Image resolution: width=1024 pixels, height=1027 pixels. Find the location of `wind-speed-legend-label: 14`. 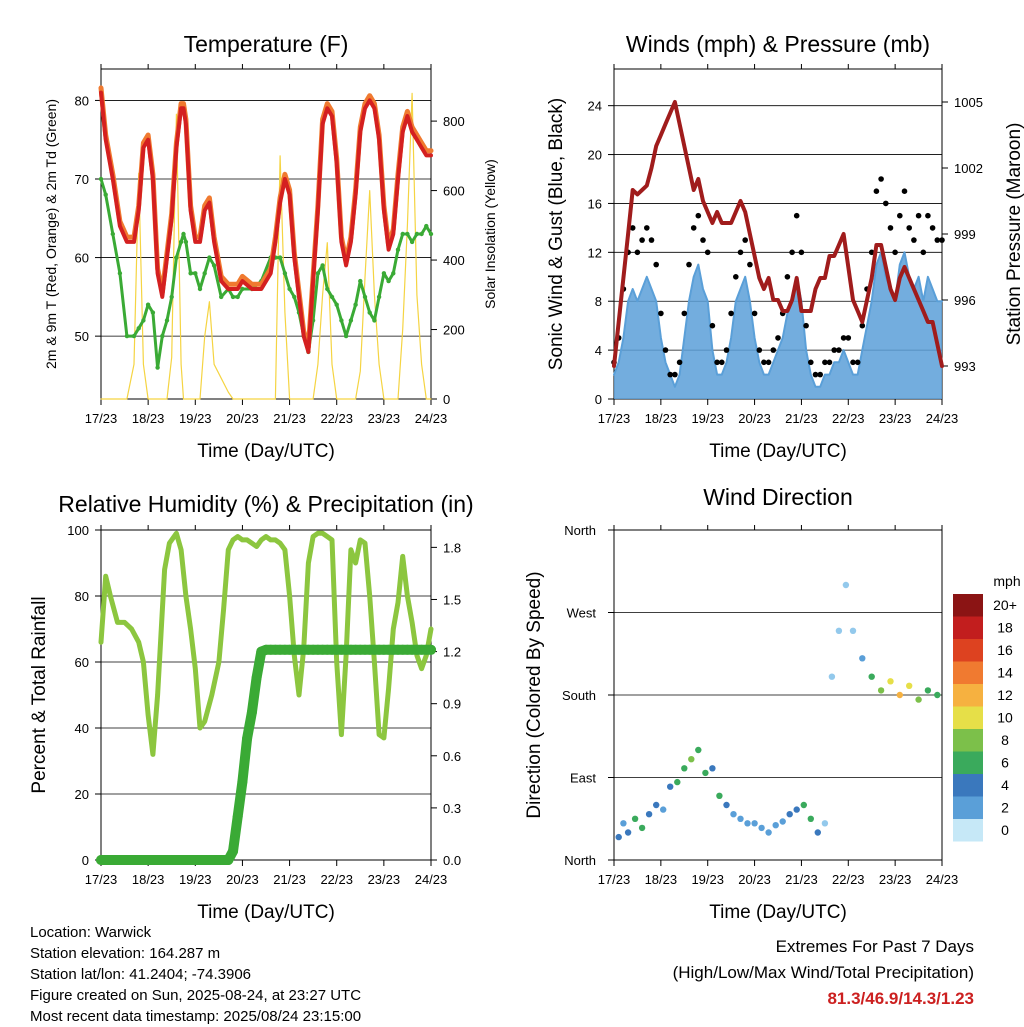

wind-speed-legend-label: 14 is located at coordinates (1005, 673).